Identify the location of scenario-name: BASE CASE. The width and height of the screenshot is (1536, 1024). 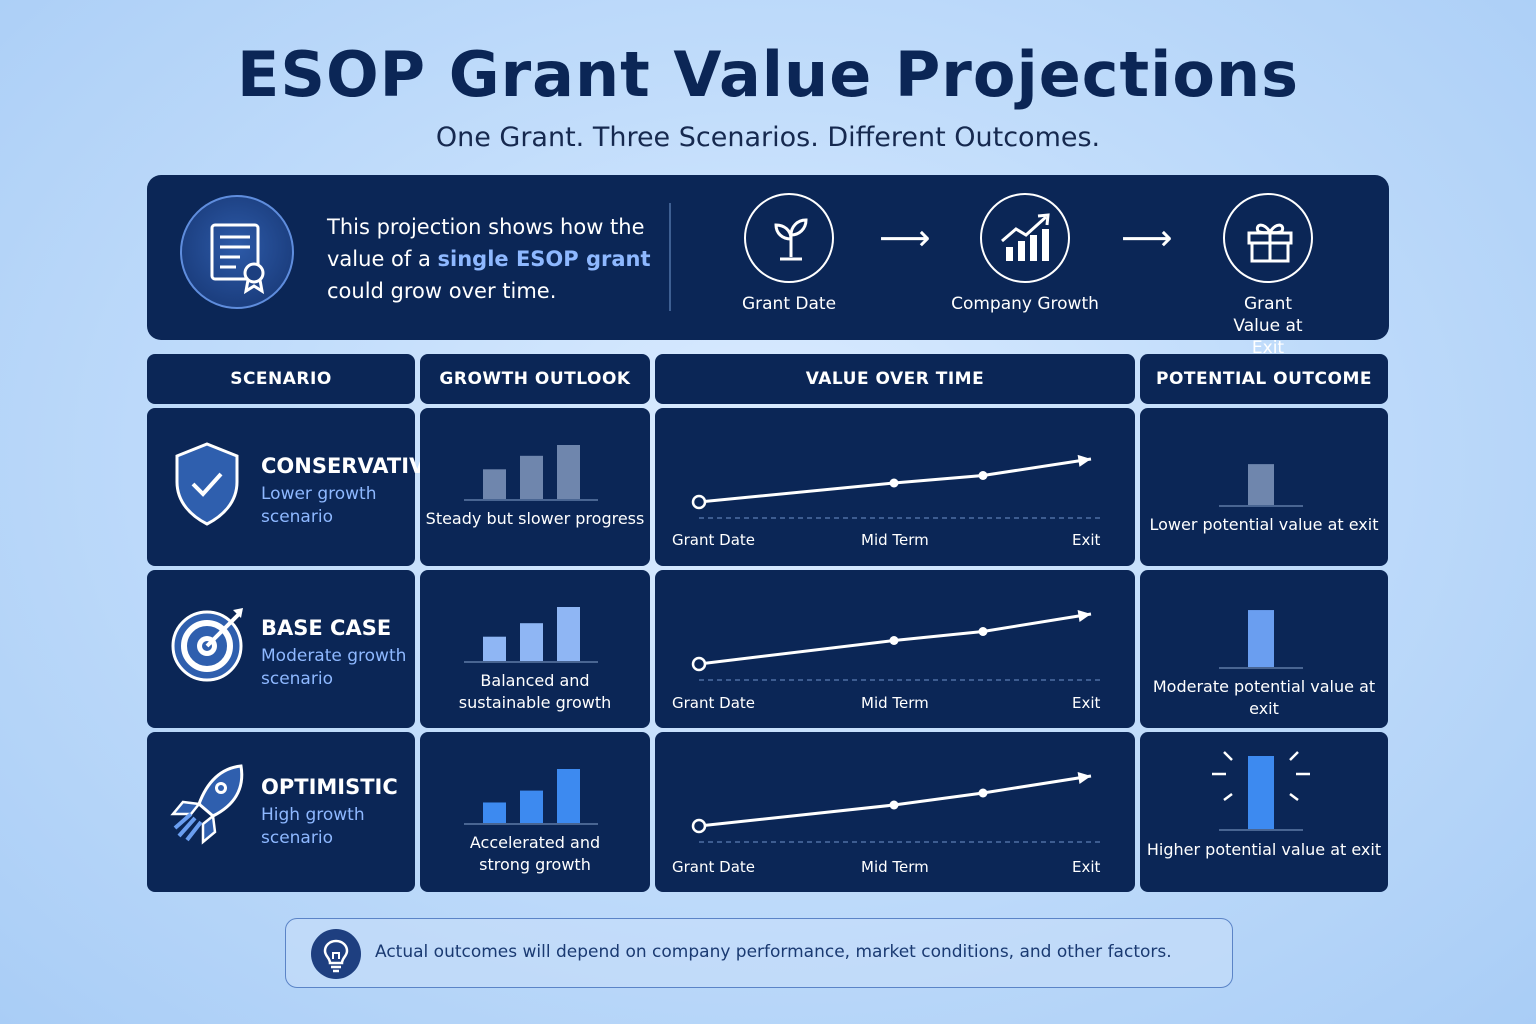
(326, 628).